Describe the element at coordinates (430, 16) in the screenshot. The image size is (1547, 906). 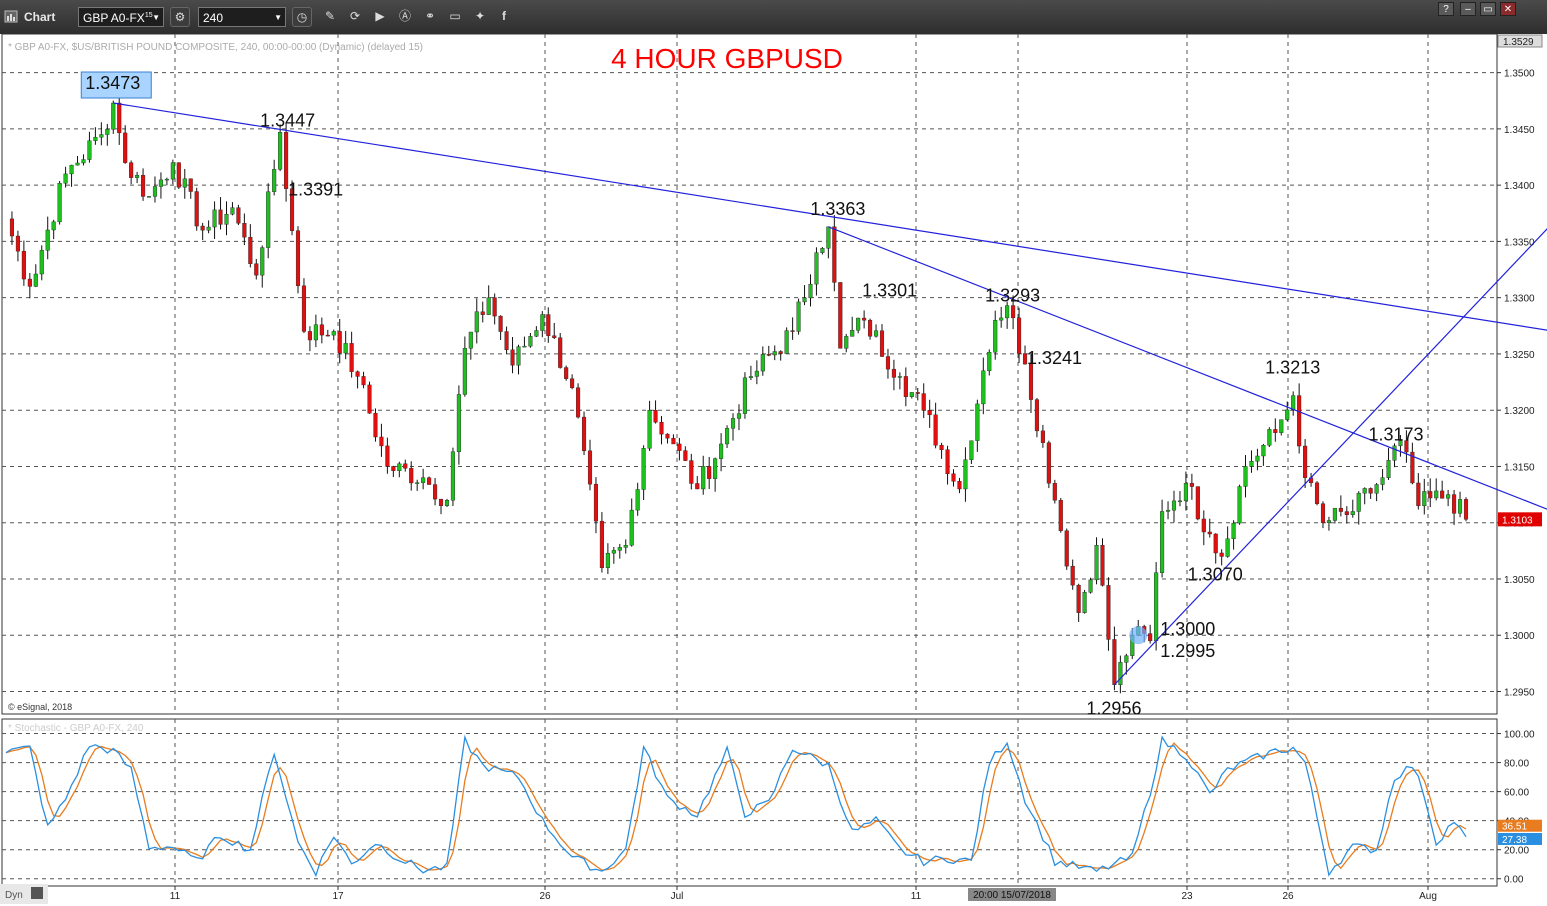
I see `link-icon: ⚭` at that location.